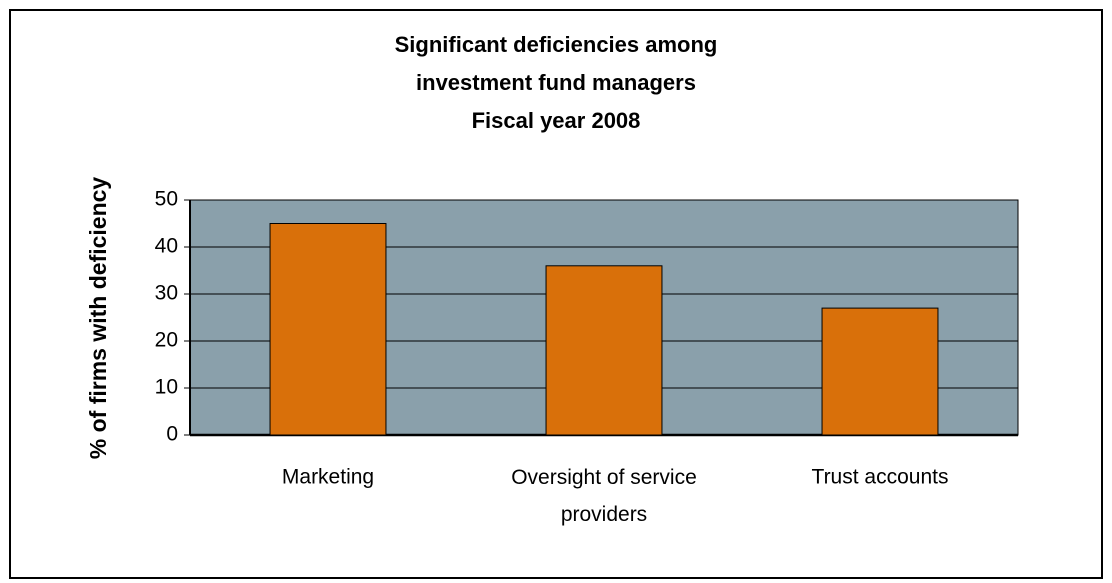  What do you see at coordinates (556, 120) in the screenshot?
I see `chart-title: Fiscal year 2008` at bounding box center [556, 120].